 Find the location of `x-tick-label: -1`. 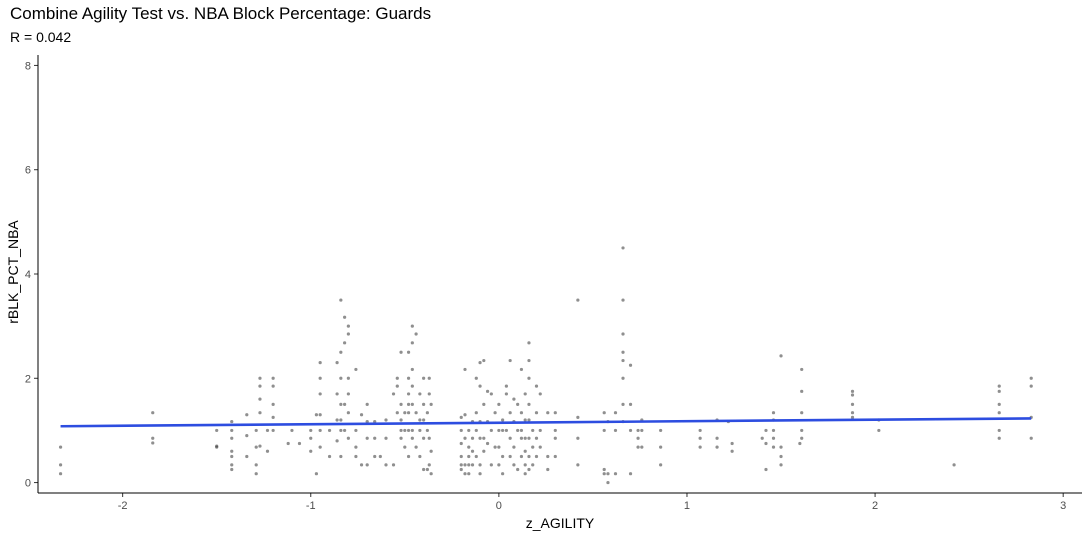

x-tick-label: -1 is located at coordinates (311, 506).